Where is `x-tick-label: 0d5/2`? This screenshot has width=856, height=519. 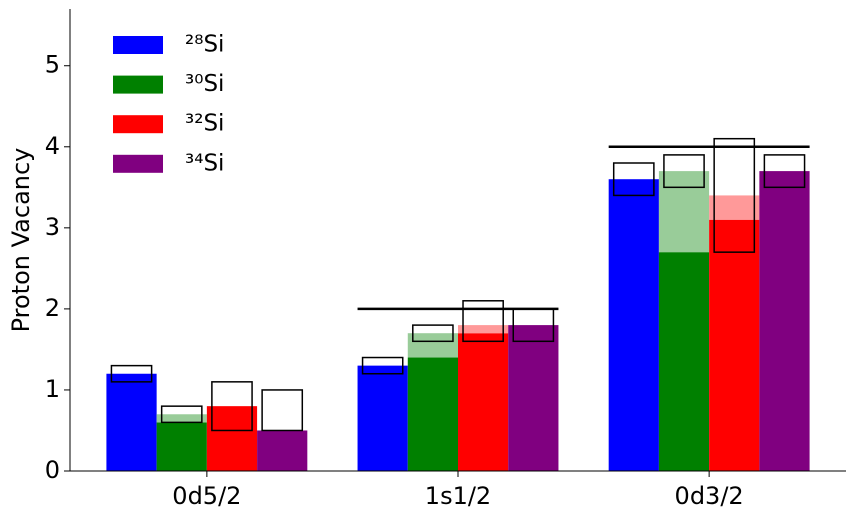 x-tick-label: 0d5/2 is located at coordinates (206, 496).